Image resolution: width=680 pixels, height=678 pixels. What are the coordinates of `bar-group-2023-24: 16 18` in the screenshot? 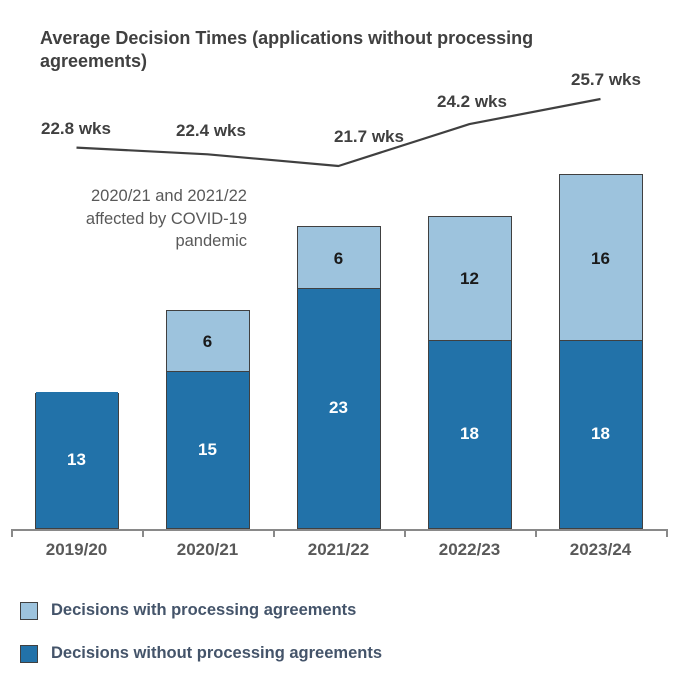 It's located at (600, 351).